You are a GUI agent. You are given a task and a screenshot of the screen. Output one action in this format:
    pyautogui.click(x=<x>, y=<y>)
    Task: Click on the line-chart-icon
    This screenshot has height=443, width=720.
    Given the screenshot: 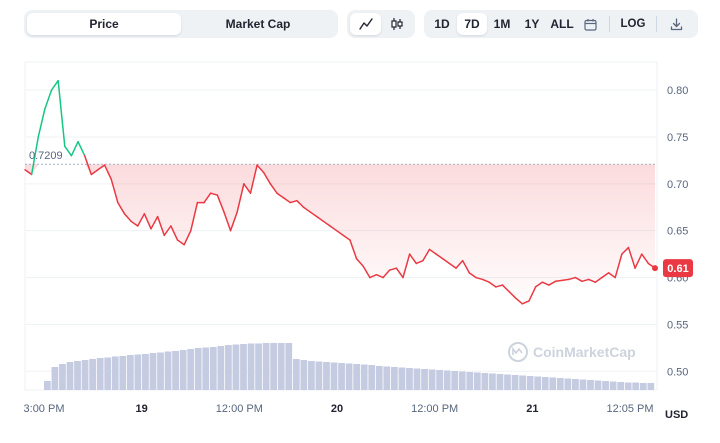 What is the action you would take?
    pyautogui.click(x=365, y=24)
    